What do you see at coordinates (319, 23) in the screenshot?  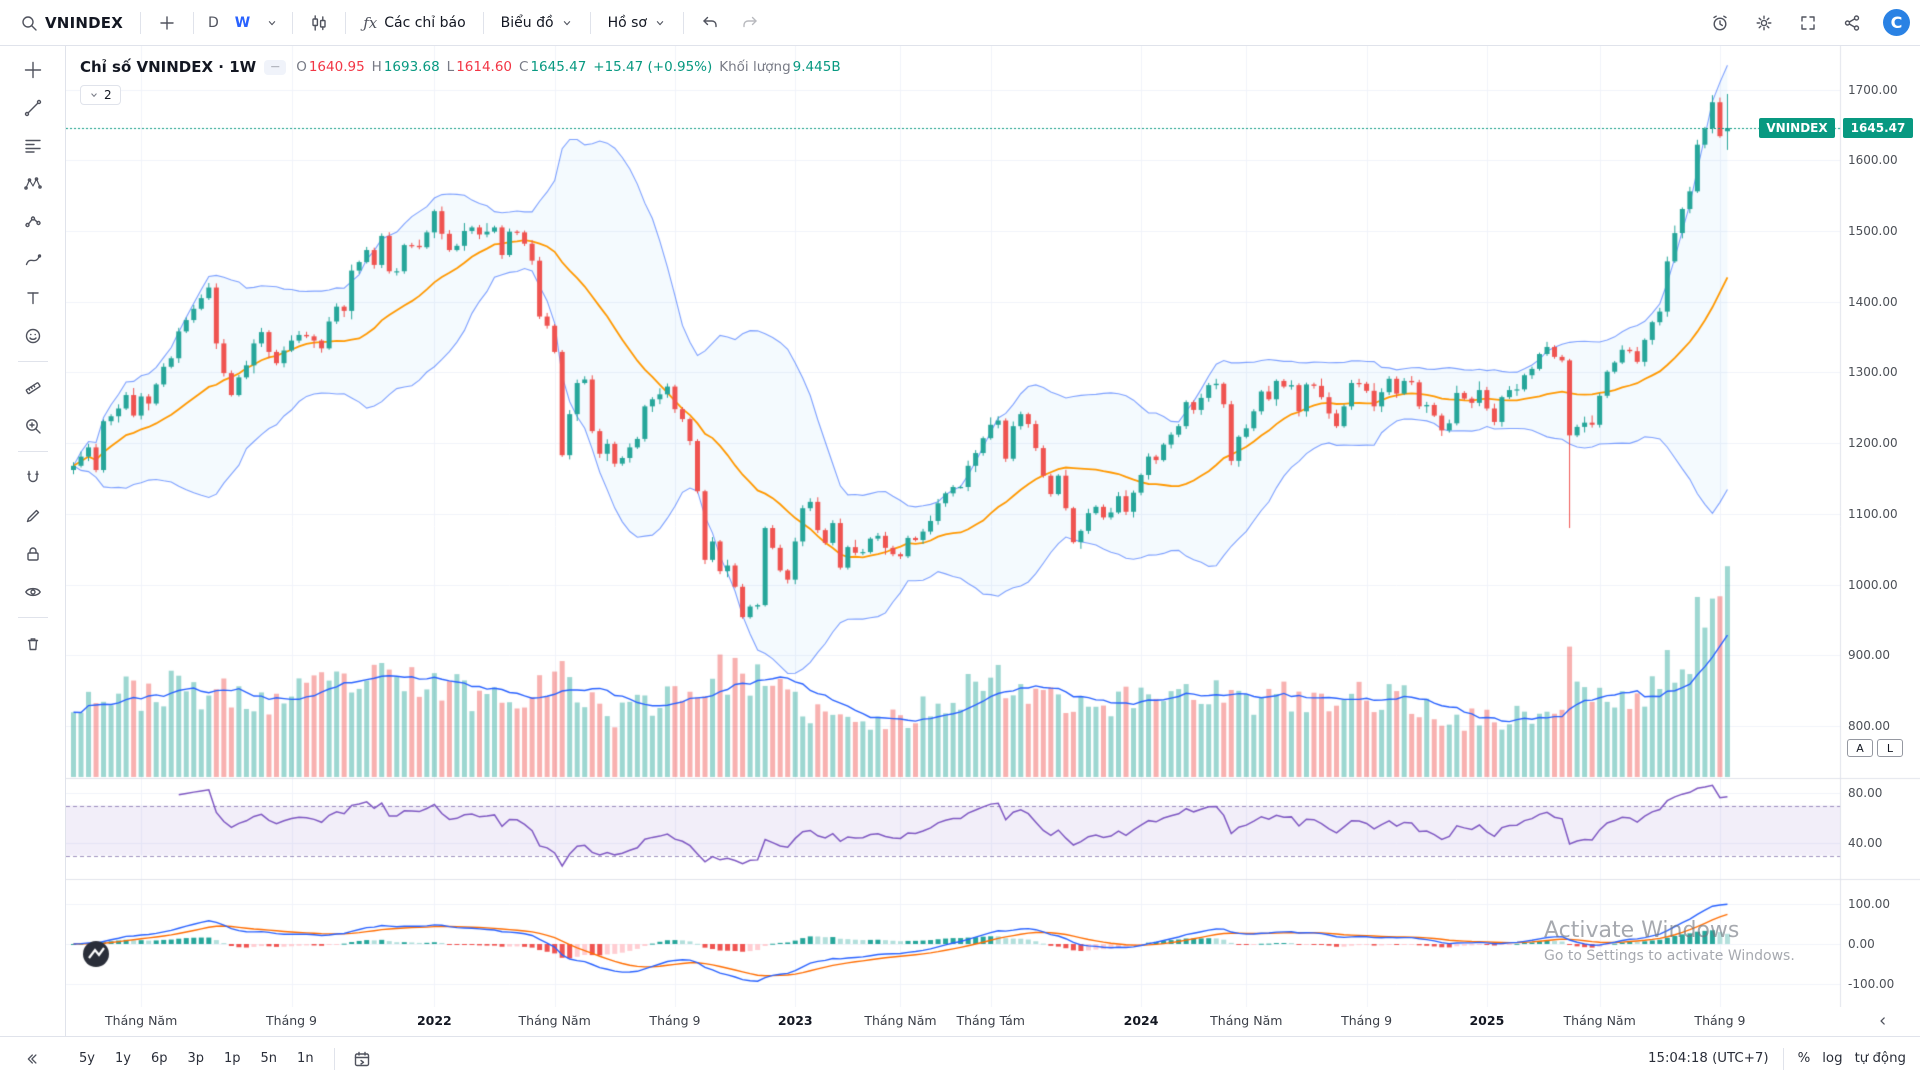 I see `chart-style-button` at bounding box center [319, 23].